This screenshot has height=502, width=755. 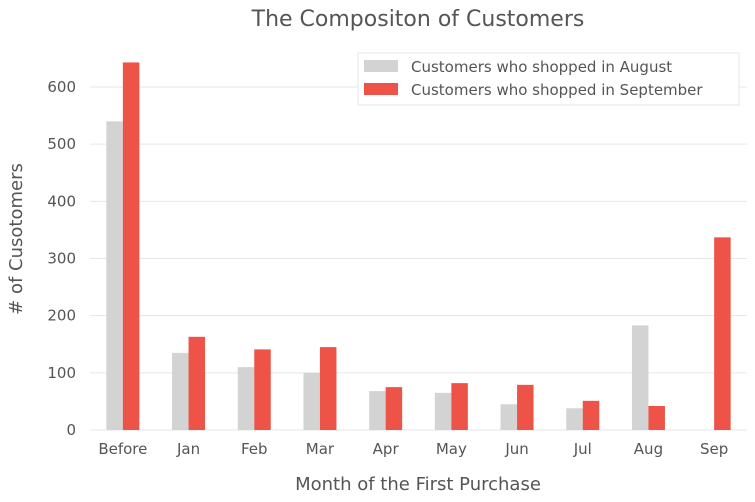 What do you see at coordinates (311, 401) in the screenshot?
I see `bar-mar-august` at bounding box center [311, 401].